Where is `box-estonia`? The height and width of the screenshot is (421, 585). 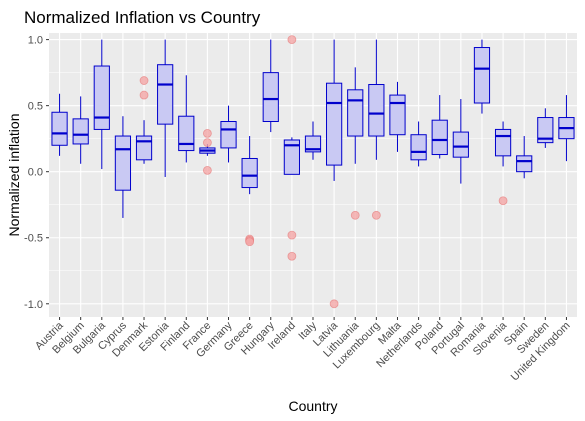 box-estonia is located at coordinates (165, 108).